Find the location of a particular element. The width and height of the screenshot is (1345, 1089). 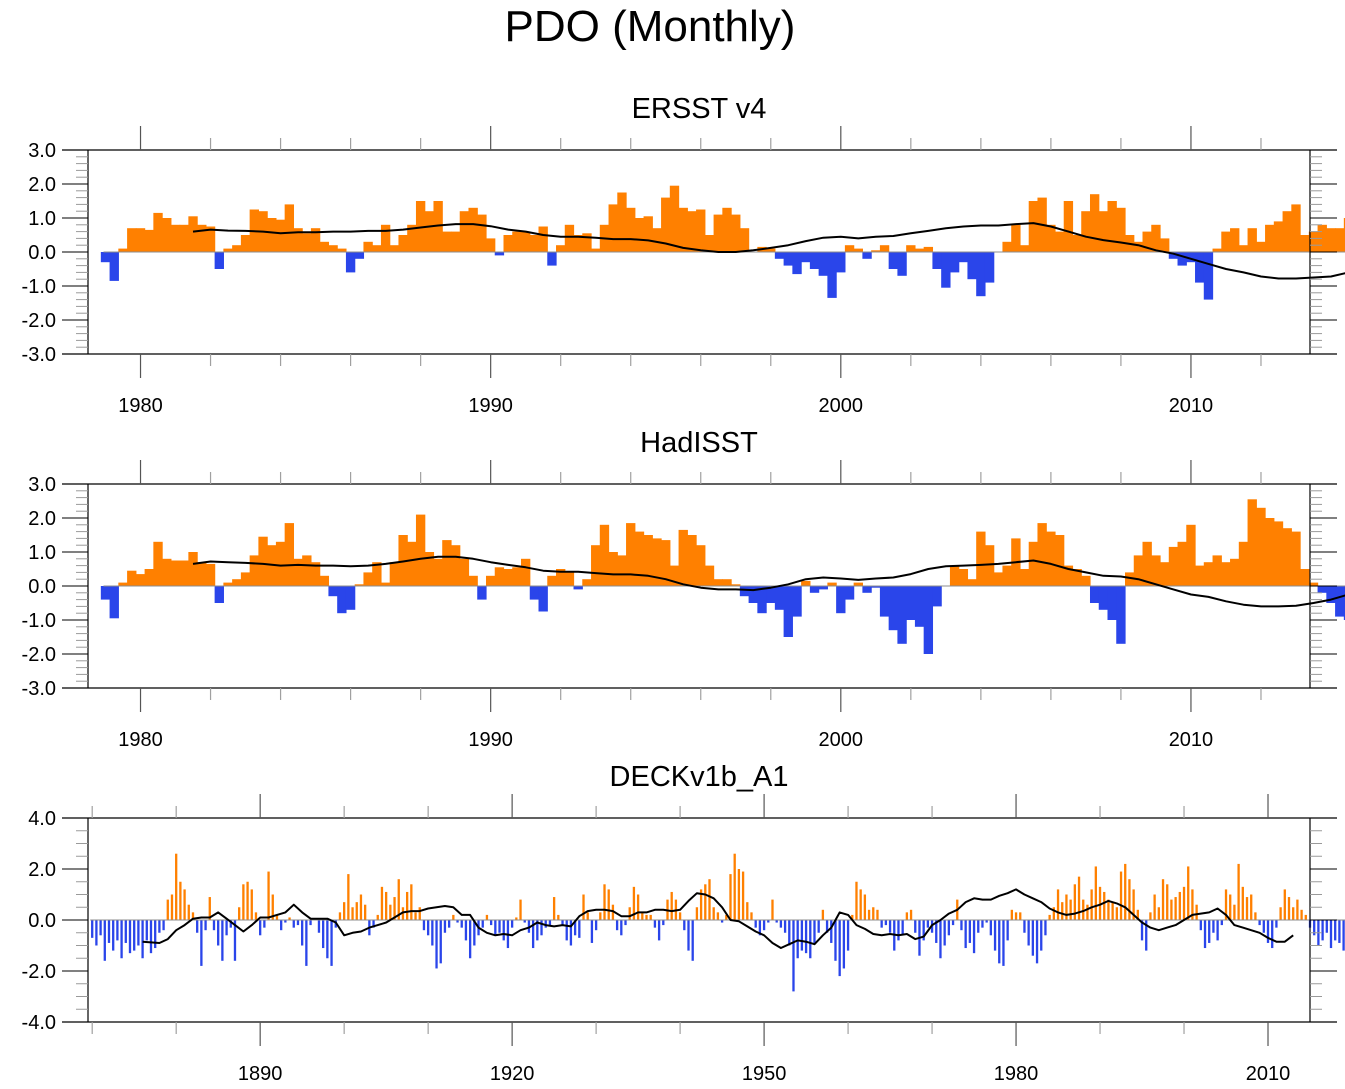

y-tick-label: -3.0 is located at coordinates (39, 689).